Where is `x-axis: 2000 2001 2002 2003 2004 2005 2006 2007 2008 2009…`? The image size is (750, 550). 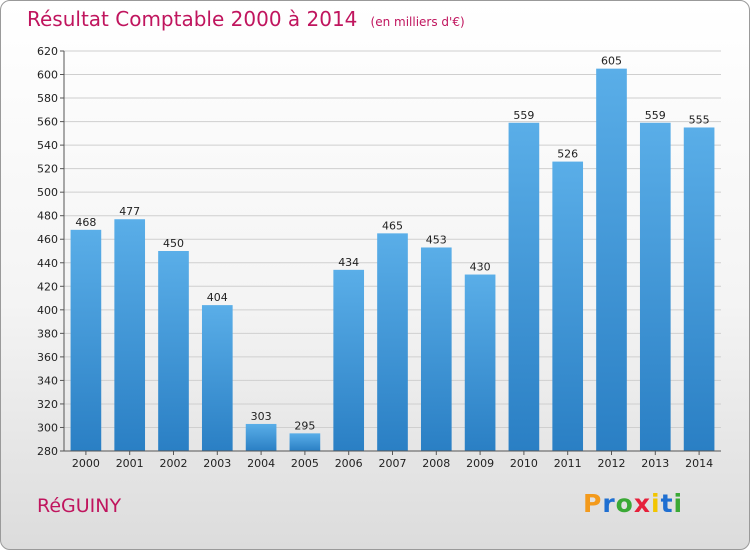 x-axis: 2000 2001 2002 2003 2004 2005 2006 2007 2008 2009… is located at coordinates (392, 460).